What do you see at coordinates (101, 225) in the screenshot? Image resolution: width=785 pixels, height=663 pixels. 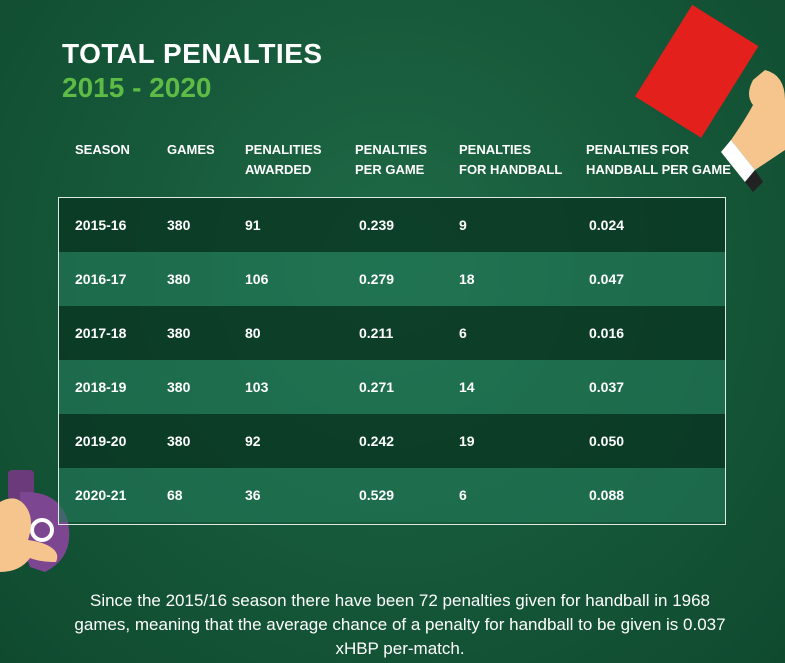 I see `cell-season: 2015-16` at bounding box center [101, 225].